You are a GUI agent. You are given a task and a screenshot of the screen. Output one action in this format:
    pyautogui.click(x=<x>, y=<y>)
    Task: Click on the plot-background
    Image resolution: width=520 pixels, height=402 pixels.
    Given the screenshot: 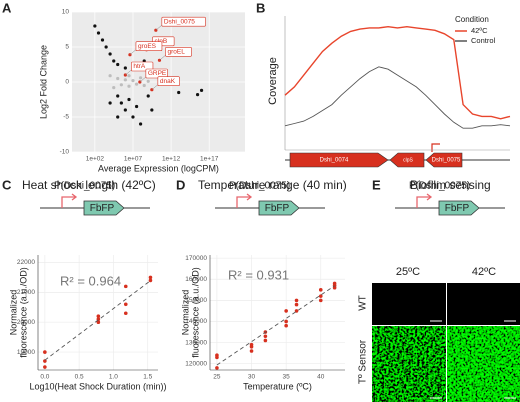 What is the action you would take?
    pyautogui.click(x=98, y=312)
    